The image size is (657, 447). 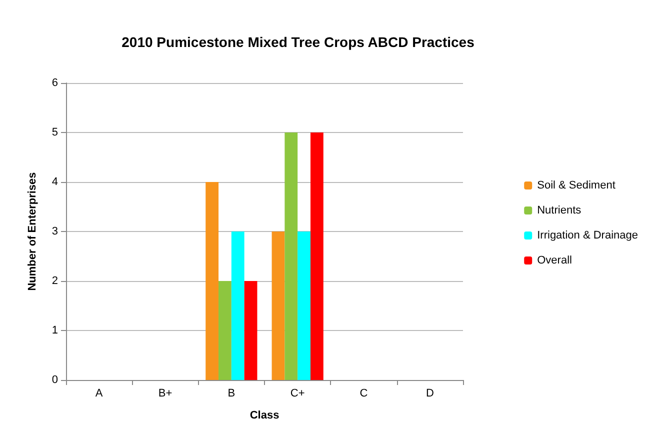 What do you see at coordinates (587, 236) in the screenshot?
I see `legend-label: Irrigation & Drainage` at bounding box center [587, 236].